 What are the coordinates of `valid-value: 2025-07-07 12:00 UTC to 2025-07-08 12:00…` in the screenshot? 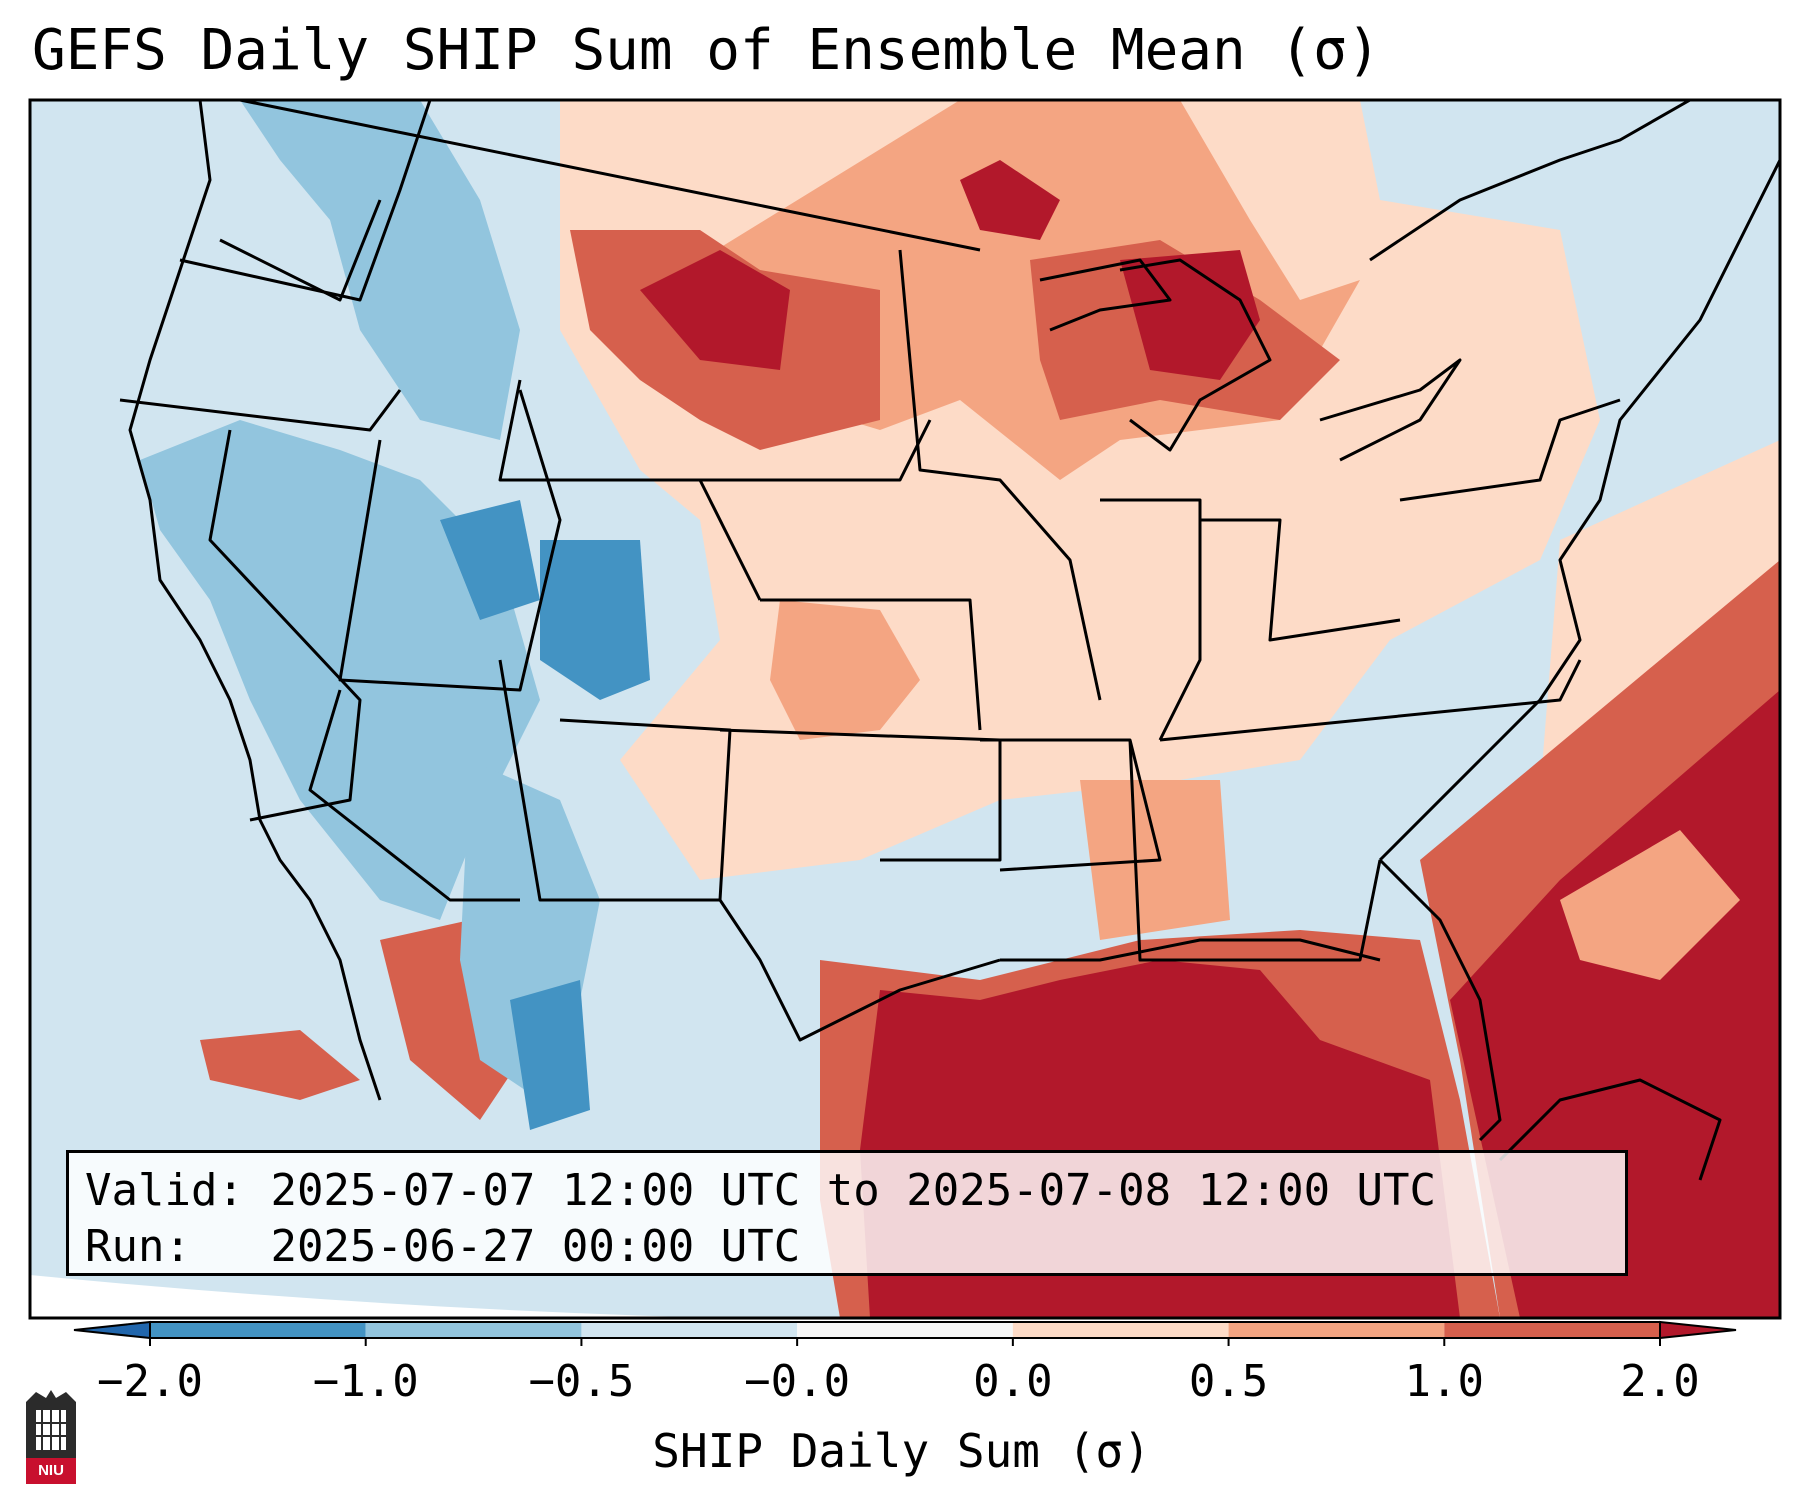 It's located at (853, 1190).